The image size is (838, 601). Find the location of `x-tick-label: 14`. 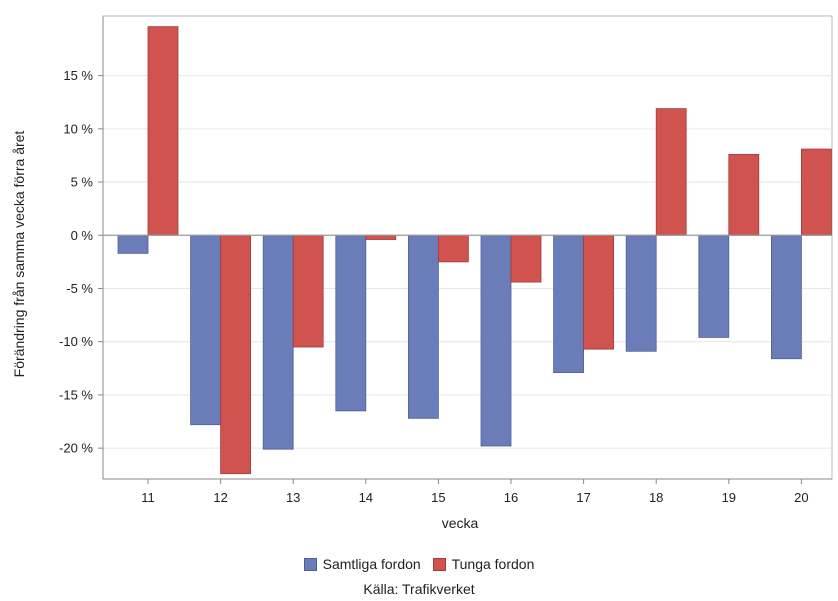

x-tick-label: 14 is located at coordinates (366, 497).